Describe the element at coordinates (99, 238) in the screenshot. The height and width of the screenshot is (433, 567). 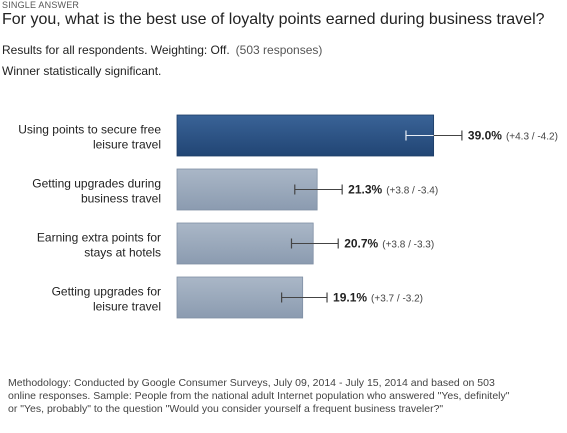
I see `category-label-line: Earning extra points for` at that location.